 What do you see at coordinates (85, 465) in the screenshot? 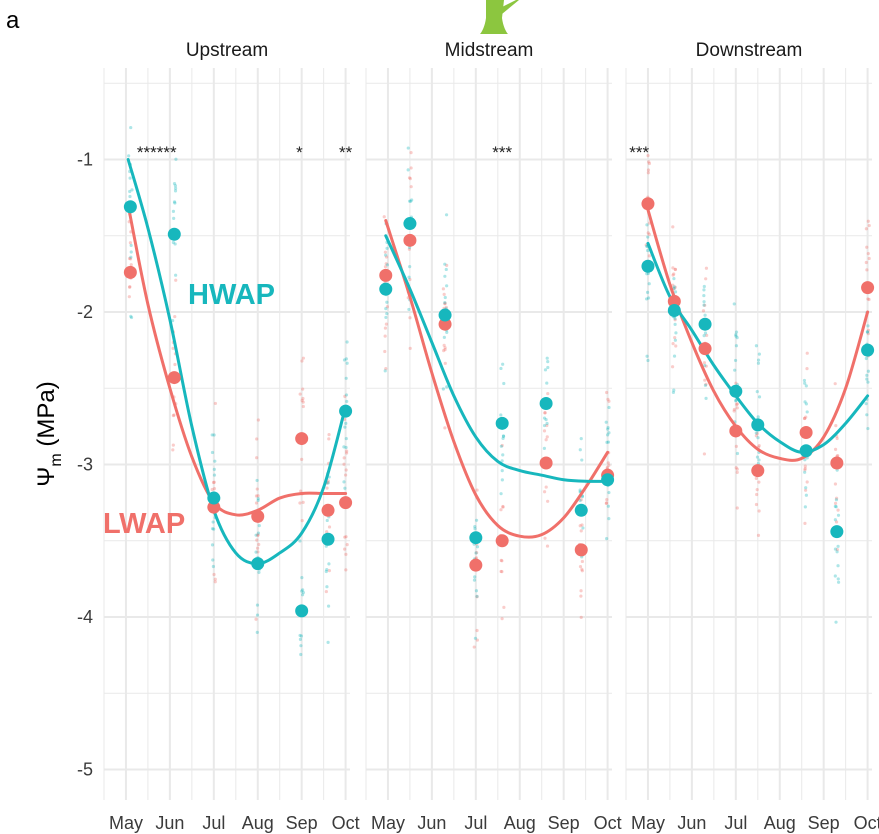
I see `y-axis-ticks: -1 -2 -3 -4 -5` at bounding box center [85, 465].